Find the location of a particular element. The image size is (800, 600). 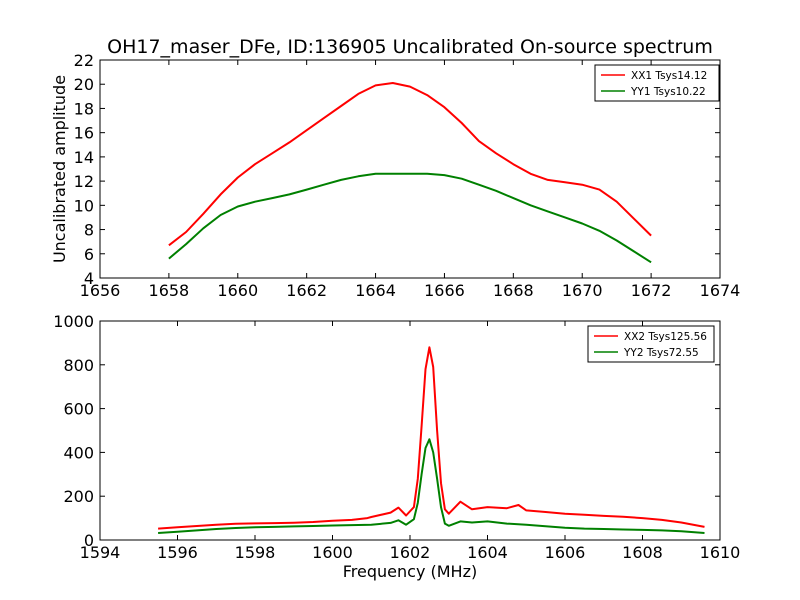

x-tick-label: 1600 is located at coordinates (332, 552).